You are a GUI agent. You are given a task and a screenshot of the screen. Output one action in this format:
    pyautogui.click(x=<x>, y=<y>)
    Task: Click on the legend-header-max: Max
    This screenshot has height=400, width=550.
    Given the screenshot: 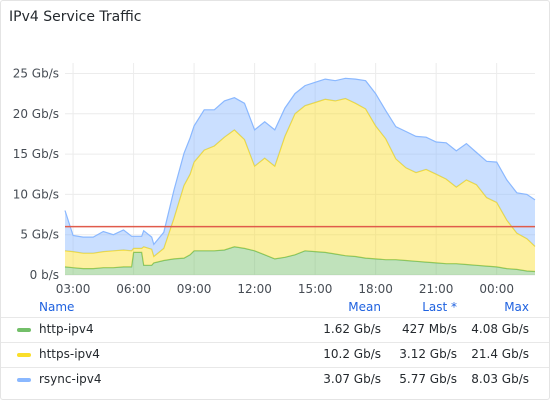 What is the action you would take?
    pyautogui.click(x=516, y=307)
    